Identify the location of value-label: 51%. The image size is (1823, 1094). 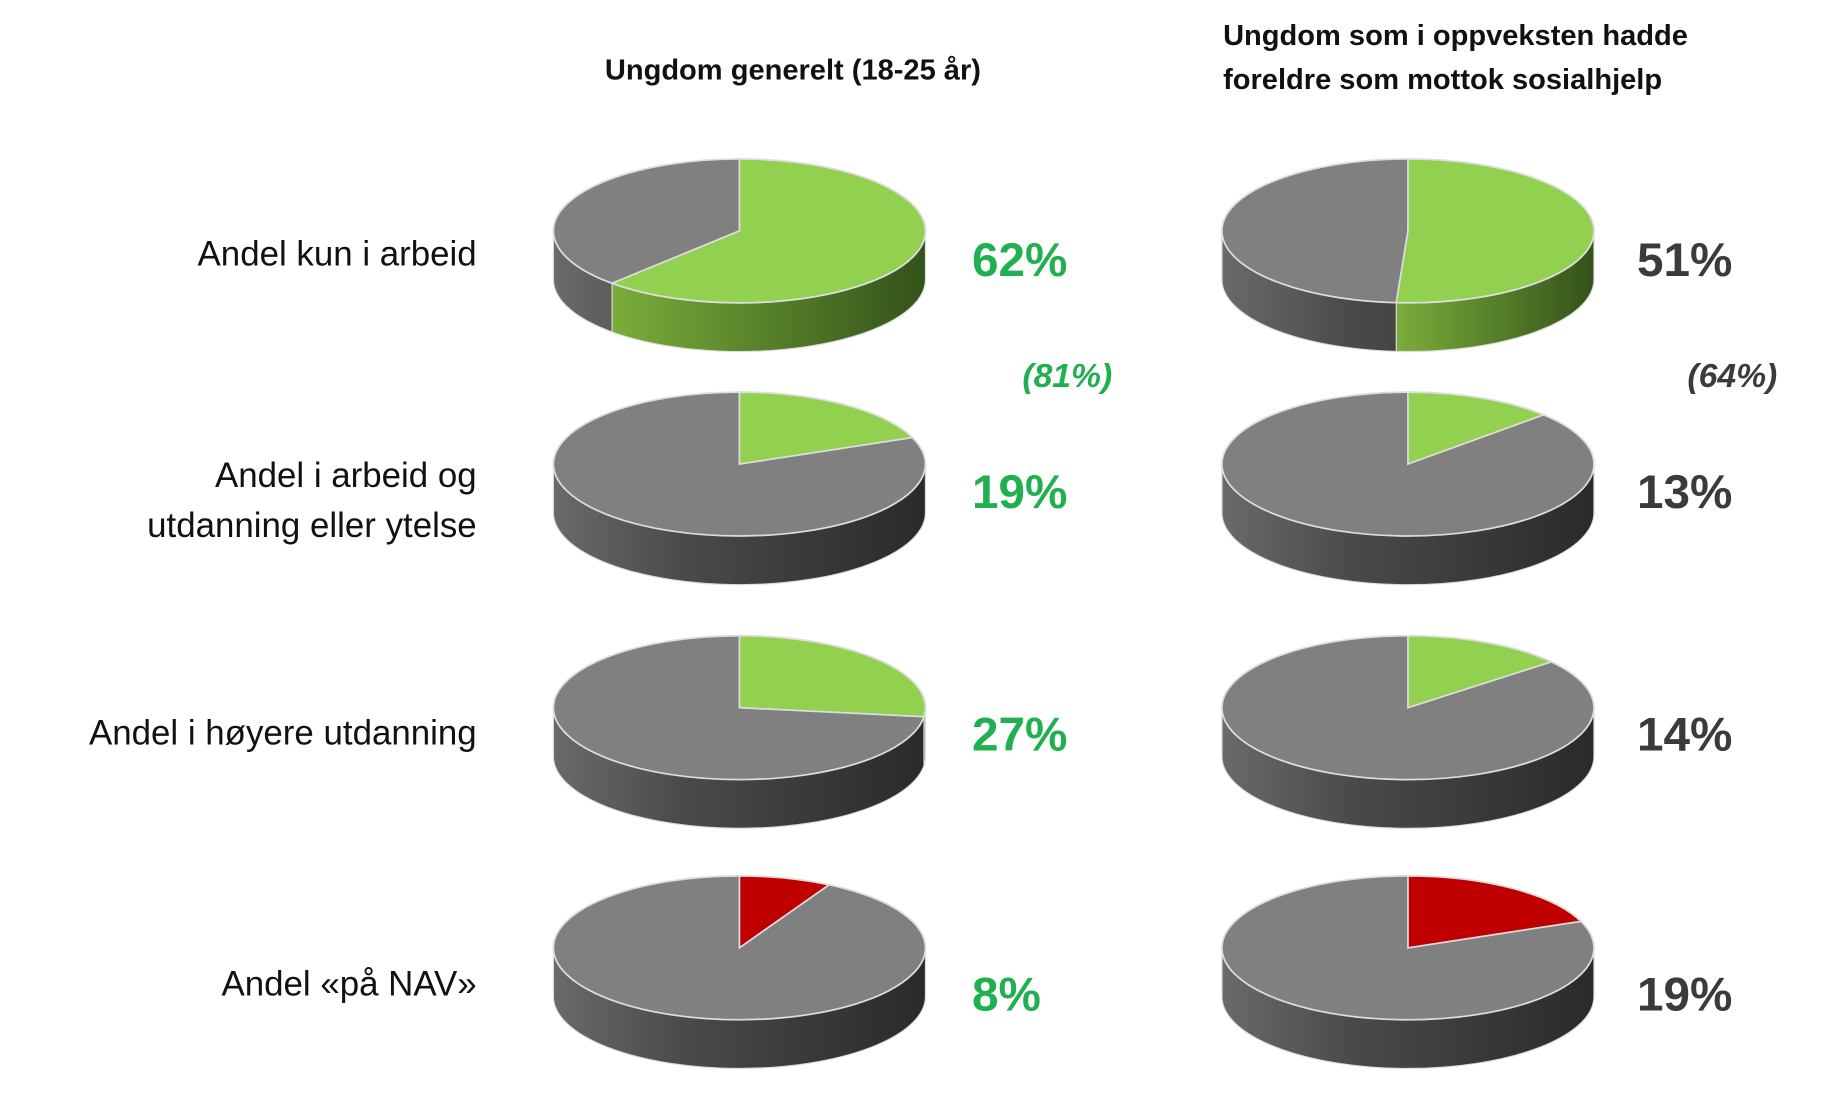
(1684, 260).